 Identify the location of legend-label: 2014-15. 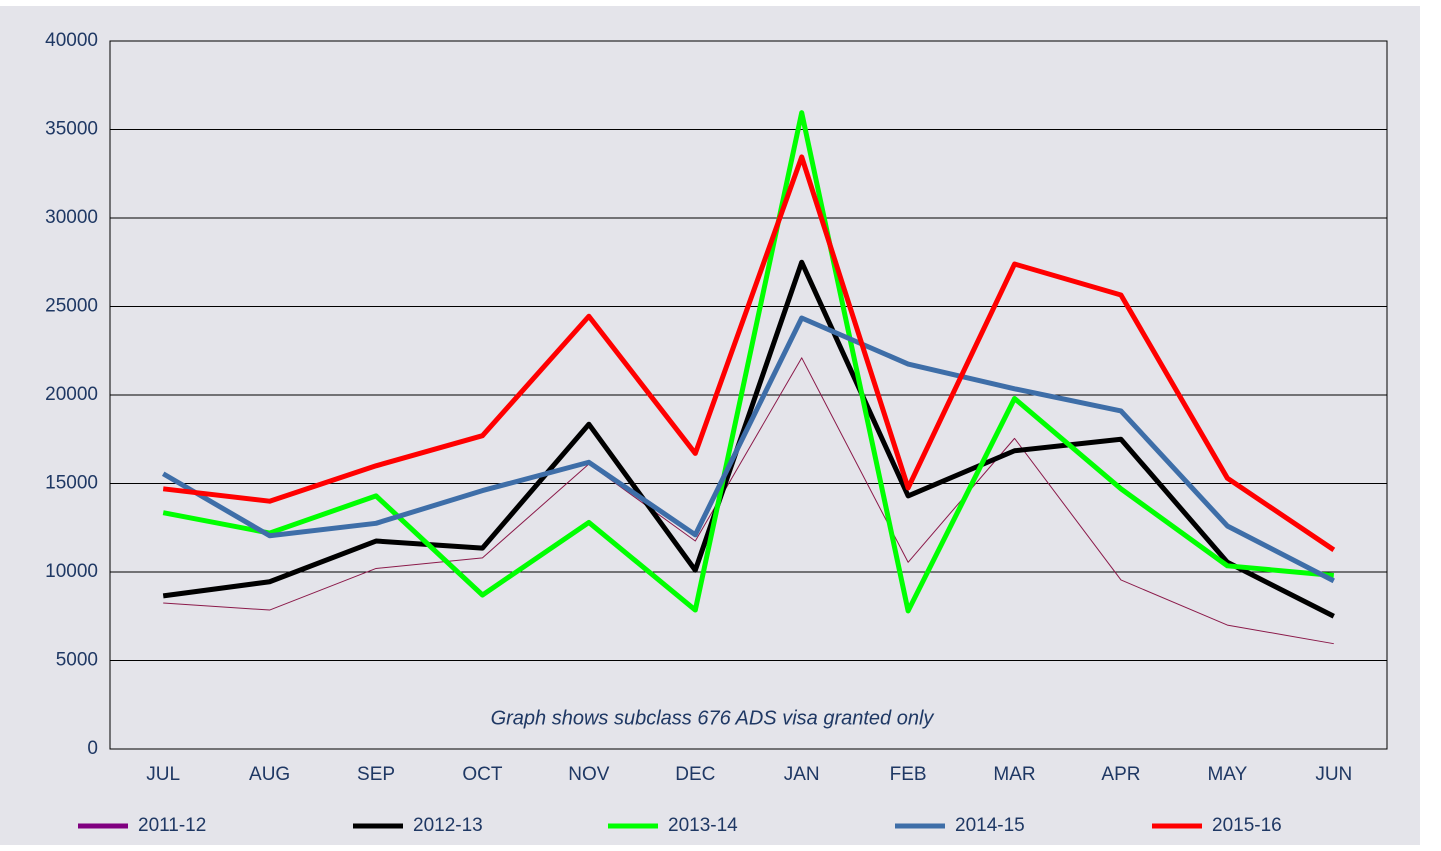
(990, 825).